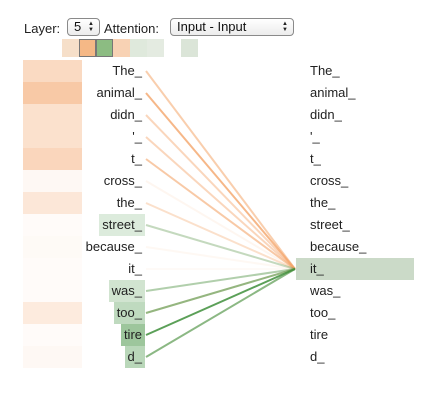 This screenshot has width=440, height=403. Describe the element at coordinates (329, 180) in the screenshot. I see `right-token: cross_` at that location.